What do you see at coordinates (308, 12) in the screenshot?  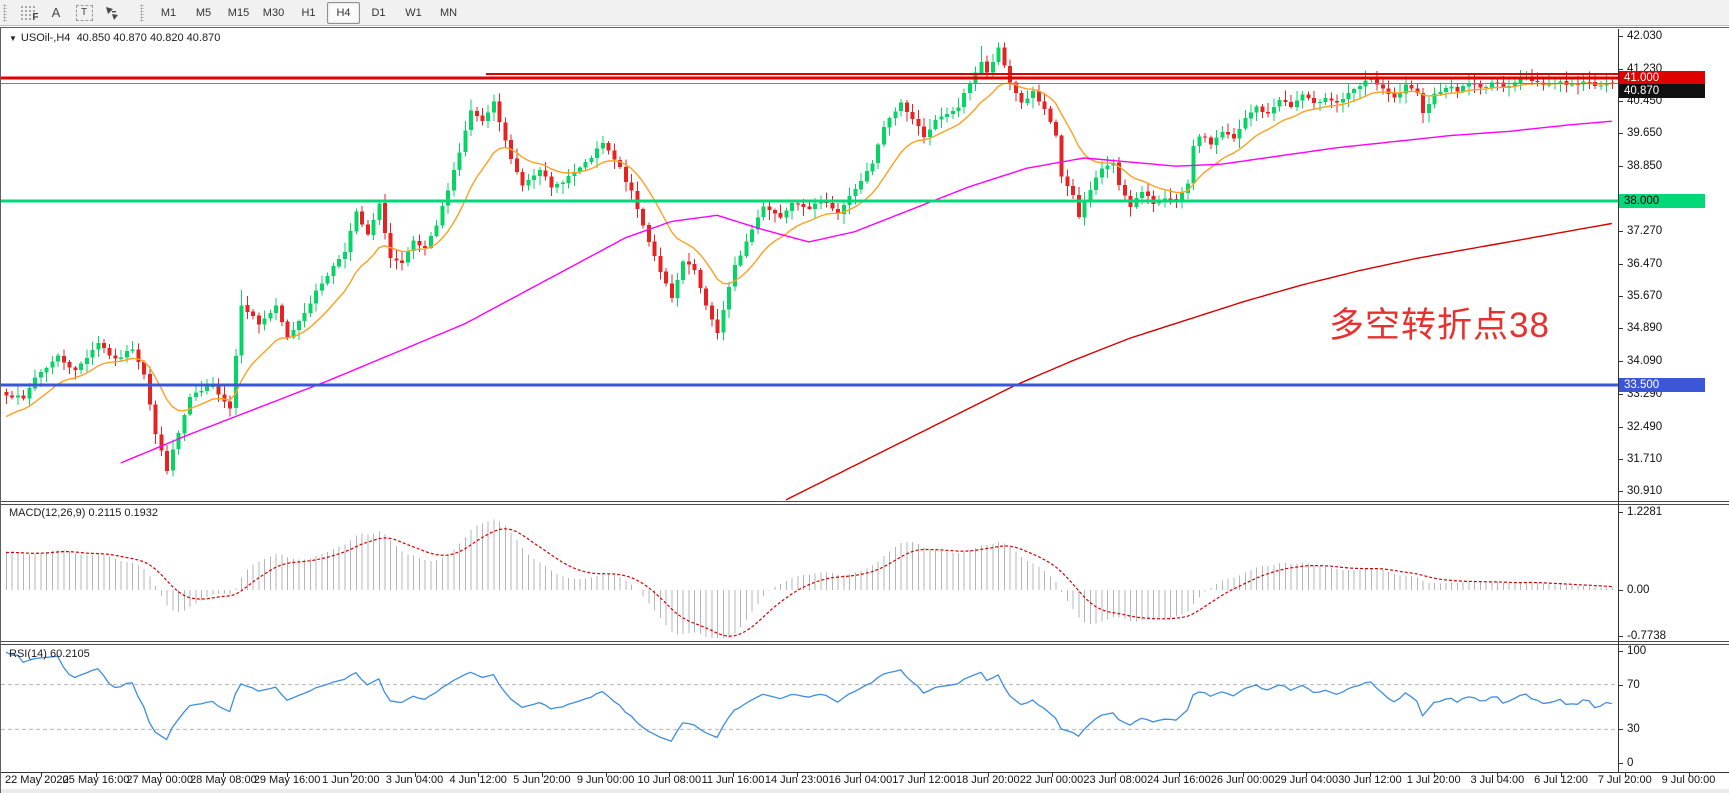 I see `timeframe-button-h1: H1` at bounding box center [308, 12].